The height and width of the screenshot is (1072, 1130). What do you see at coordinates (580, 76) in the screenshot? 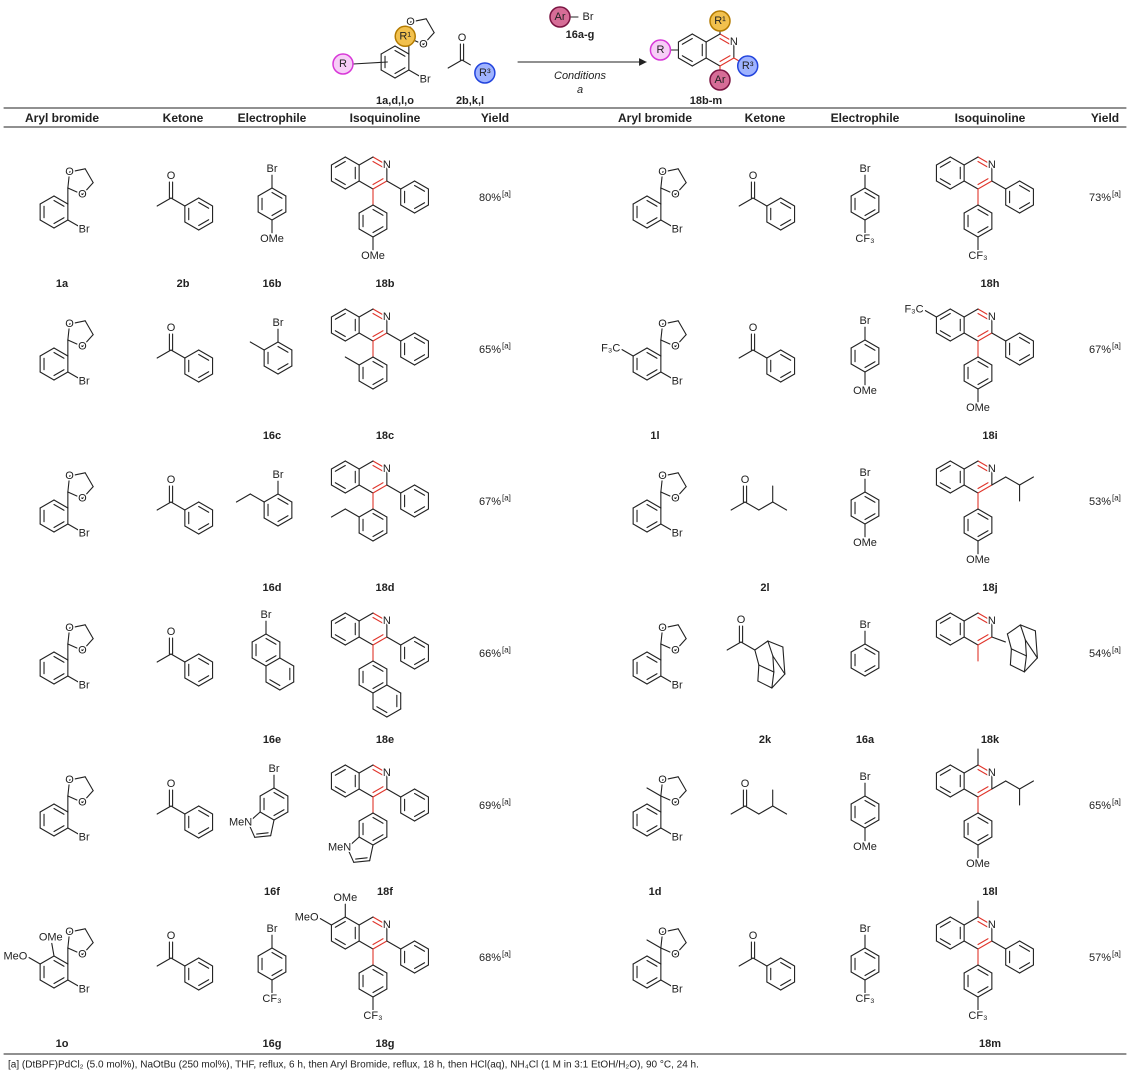
I see `conditions: Conditions` at bounding box center [580, 76].